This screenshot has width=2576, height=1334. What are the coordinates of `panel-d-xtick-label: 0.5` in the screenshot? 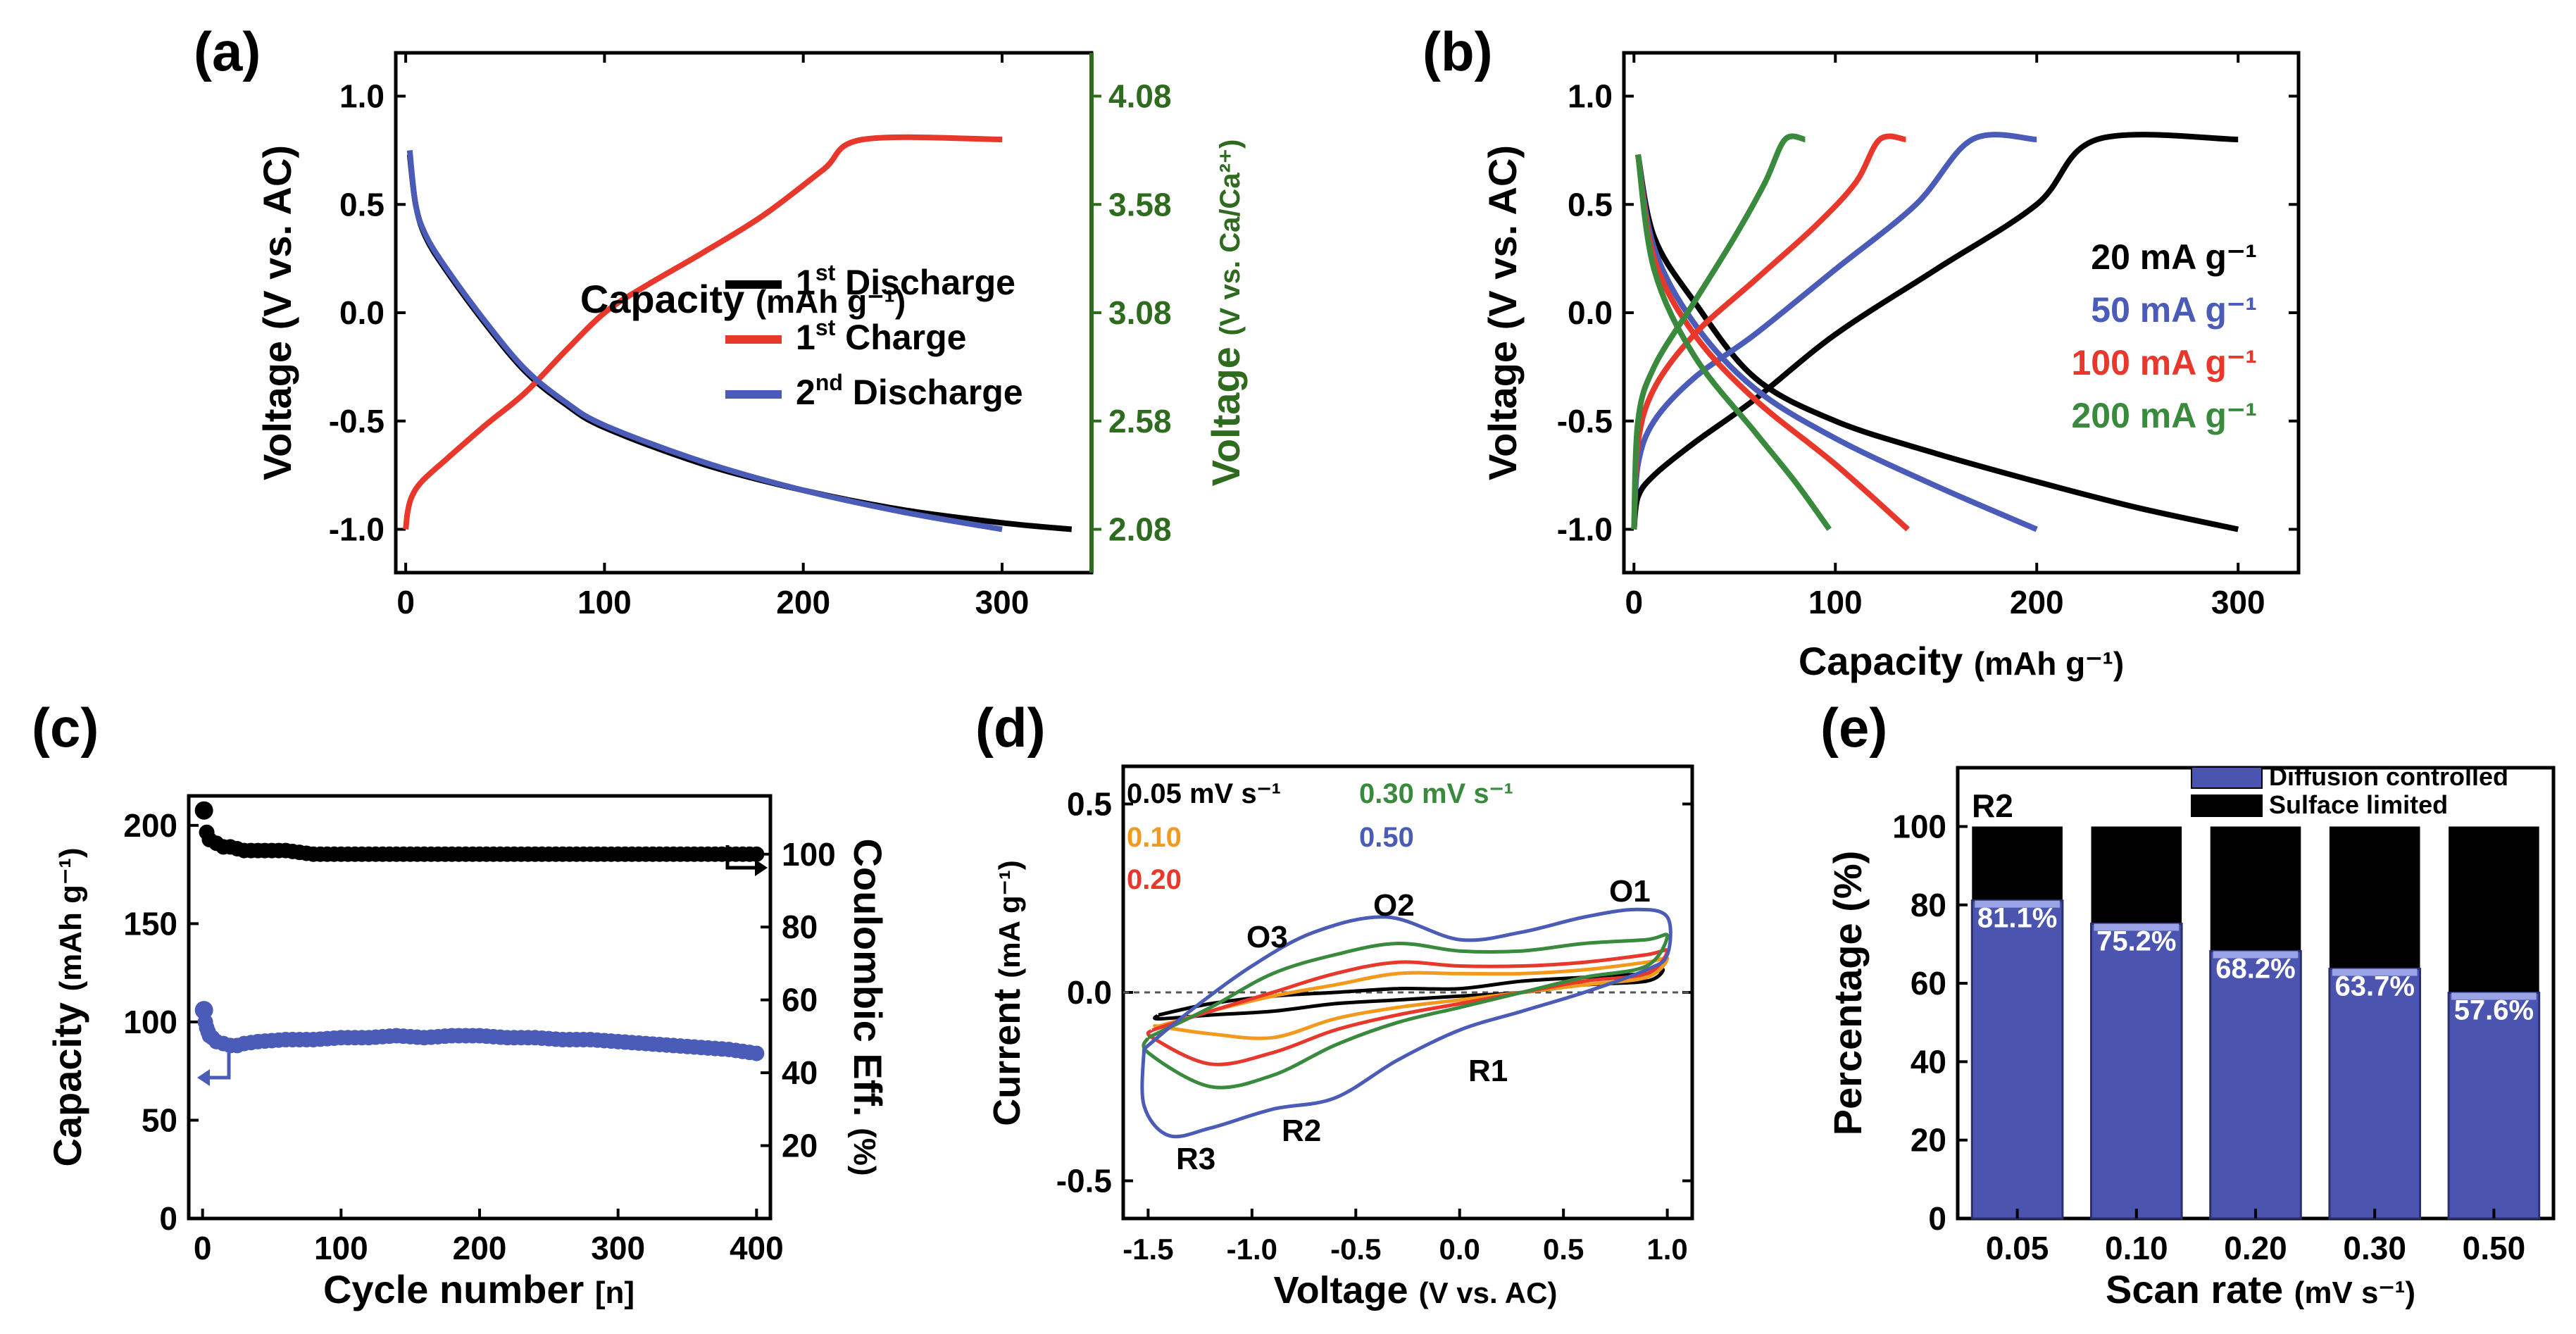 It's located at (1563, 1250).